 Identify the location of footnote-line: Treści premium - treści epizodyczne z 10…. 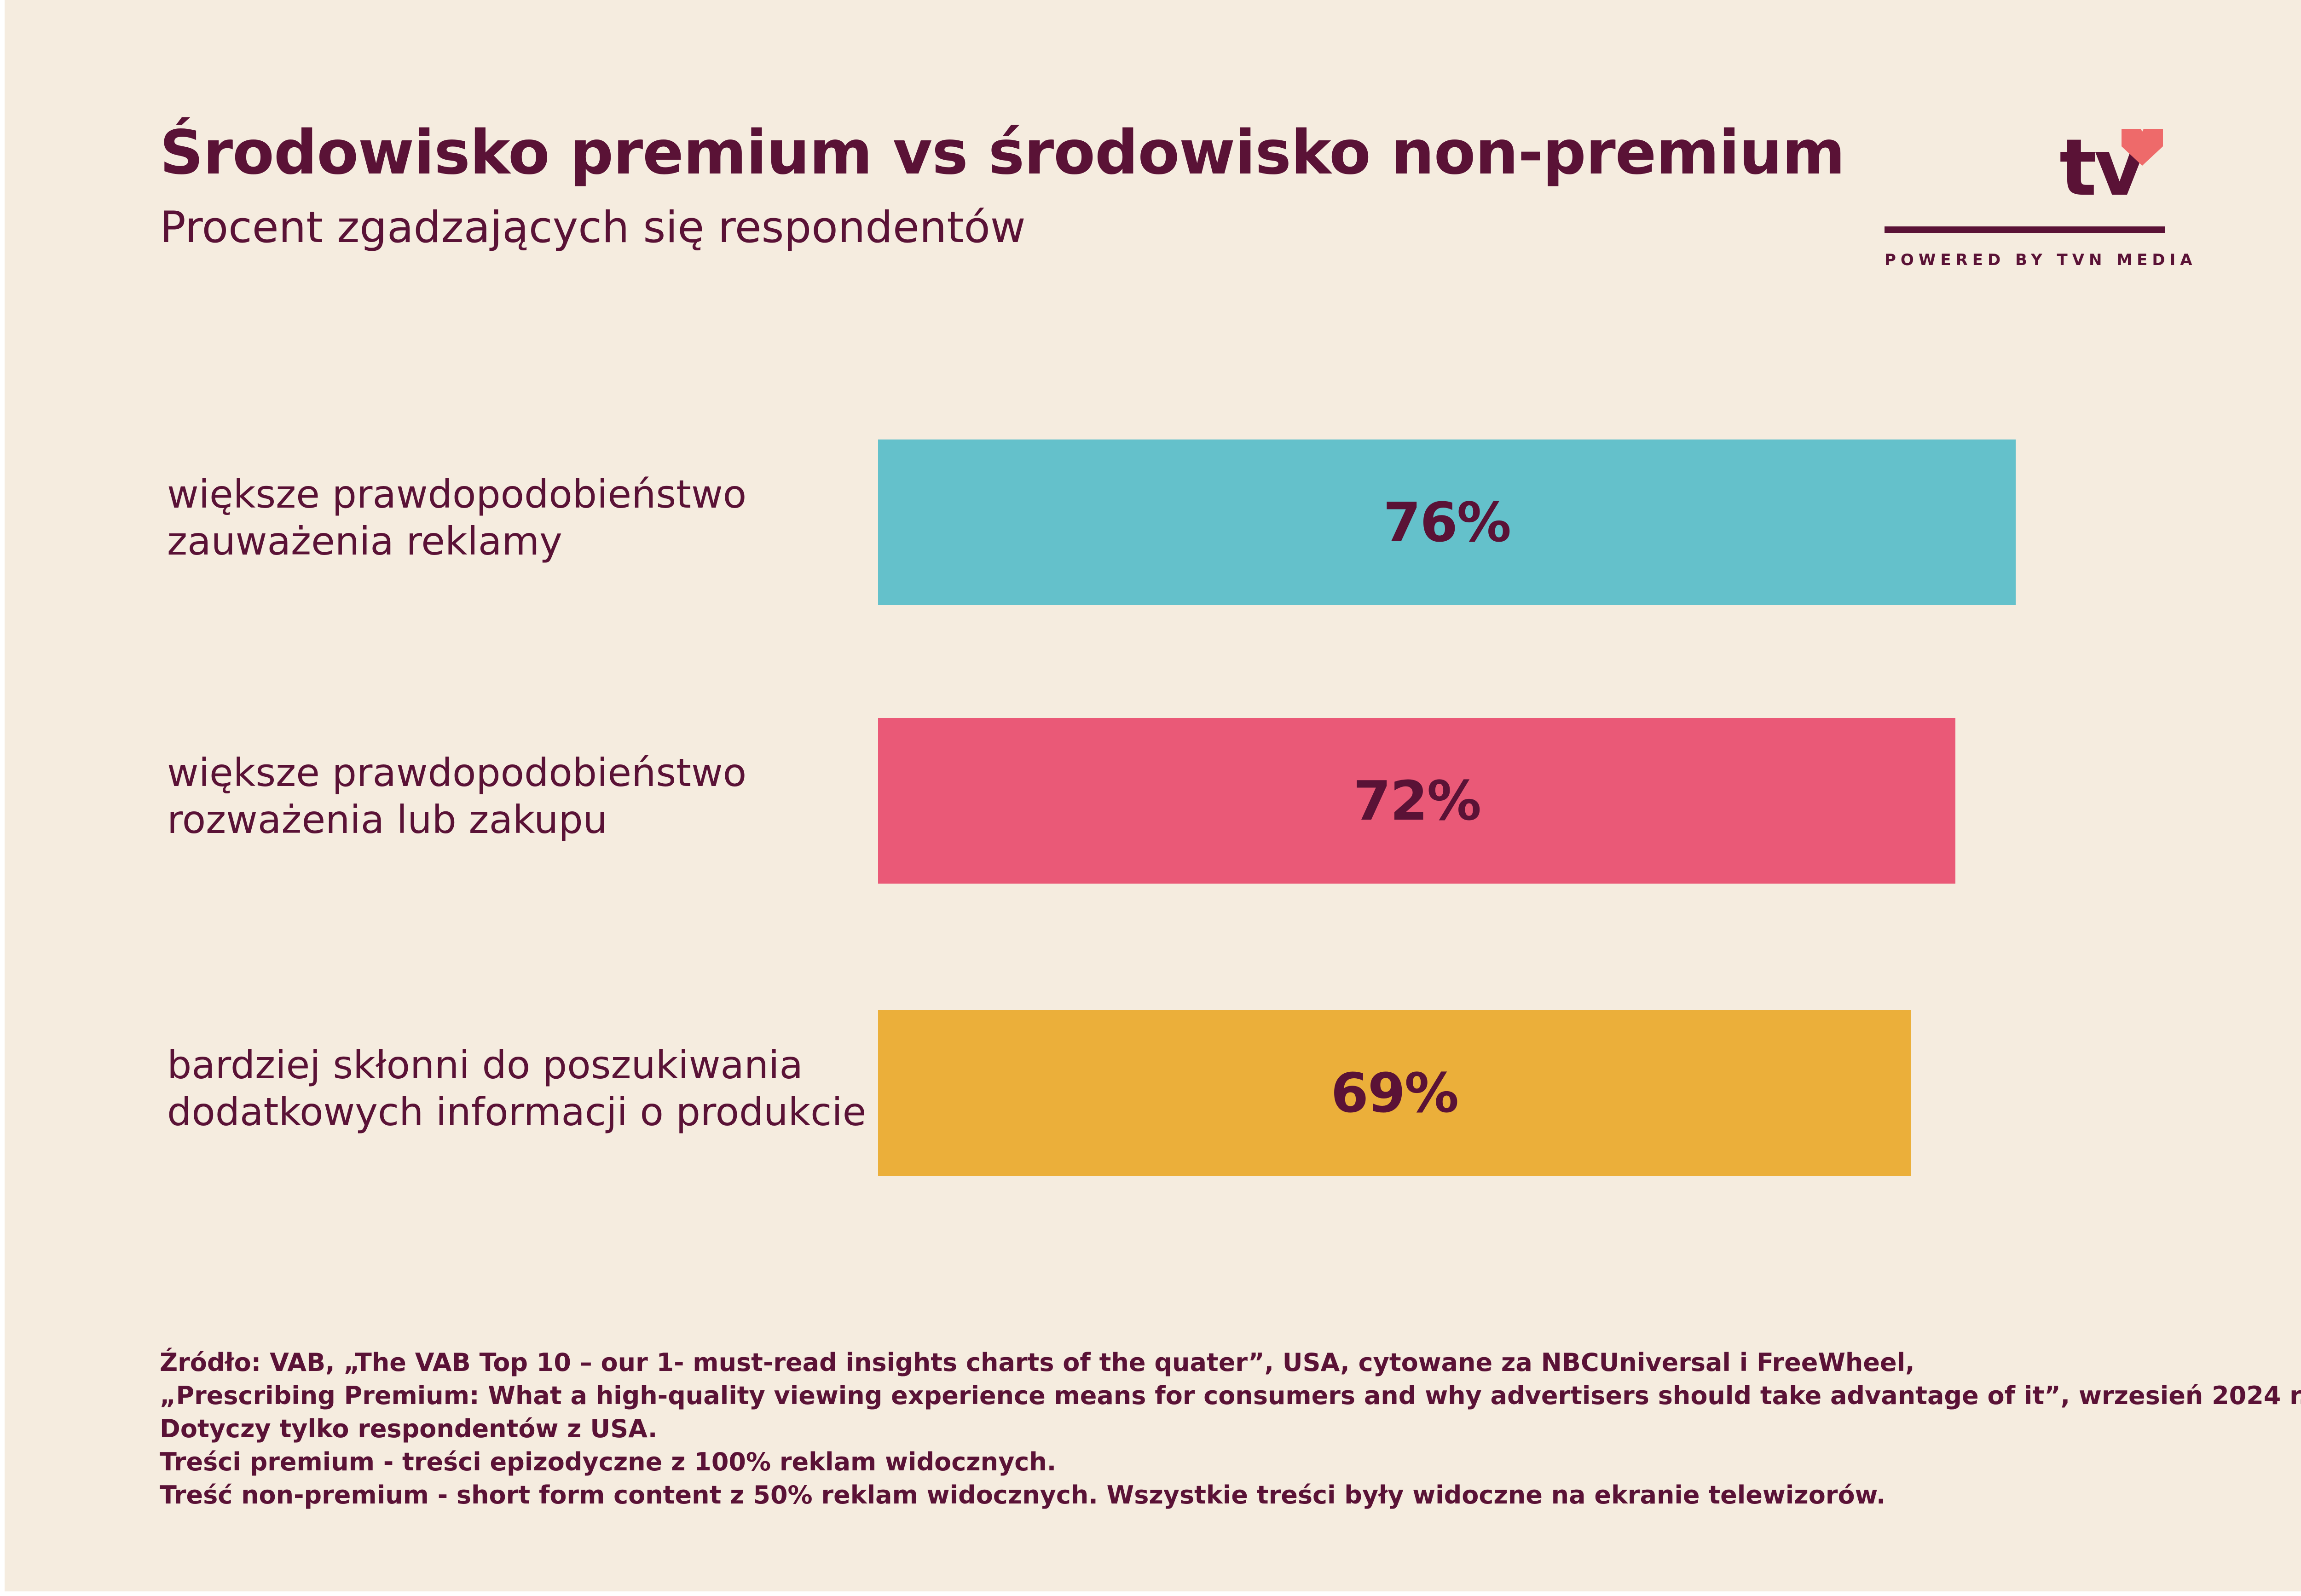
(608, 1461).